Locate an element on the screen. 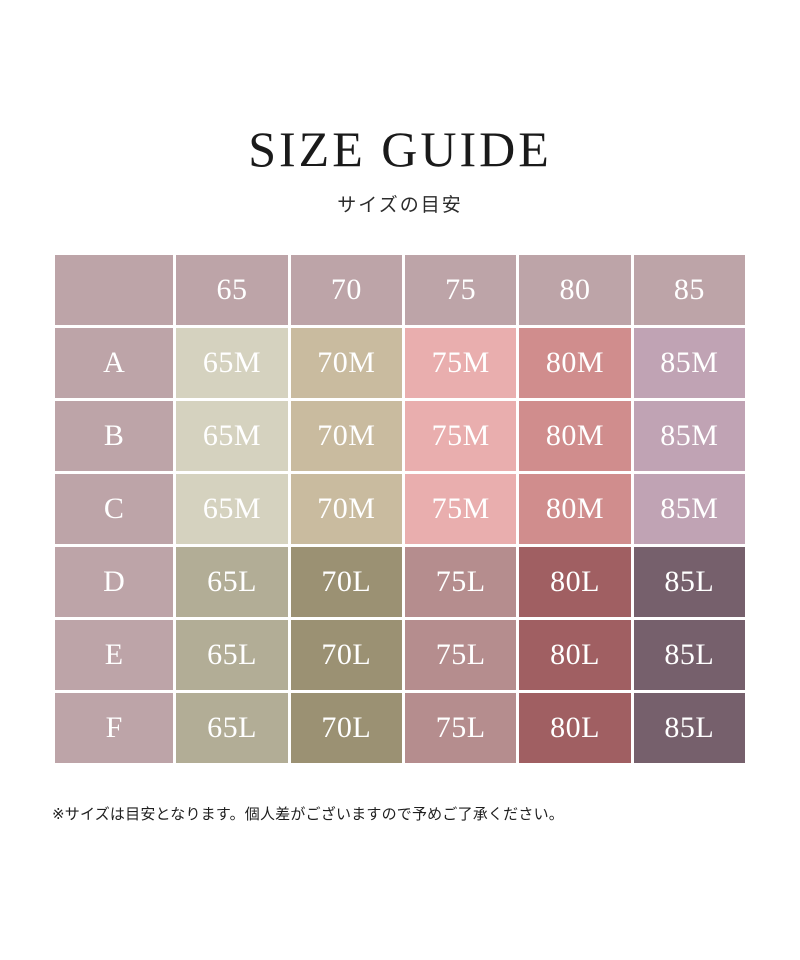 This screenshot has width=800, height=960. size-cell-F-85: 85L is located at coordinates (689, 728).